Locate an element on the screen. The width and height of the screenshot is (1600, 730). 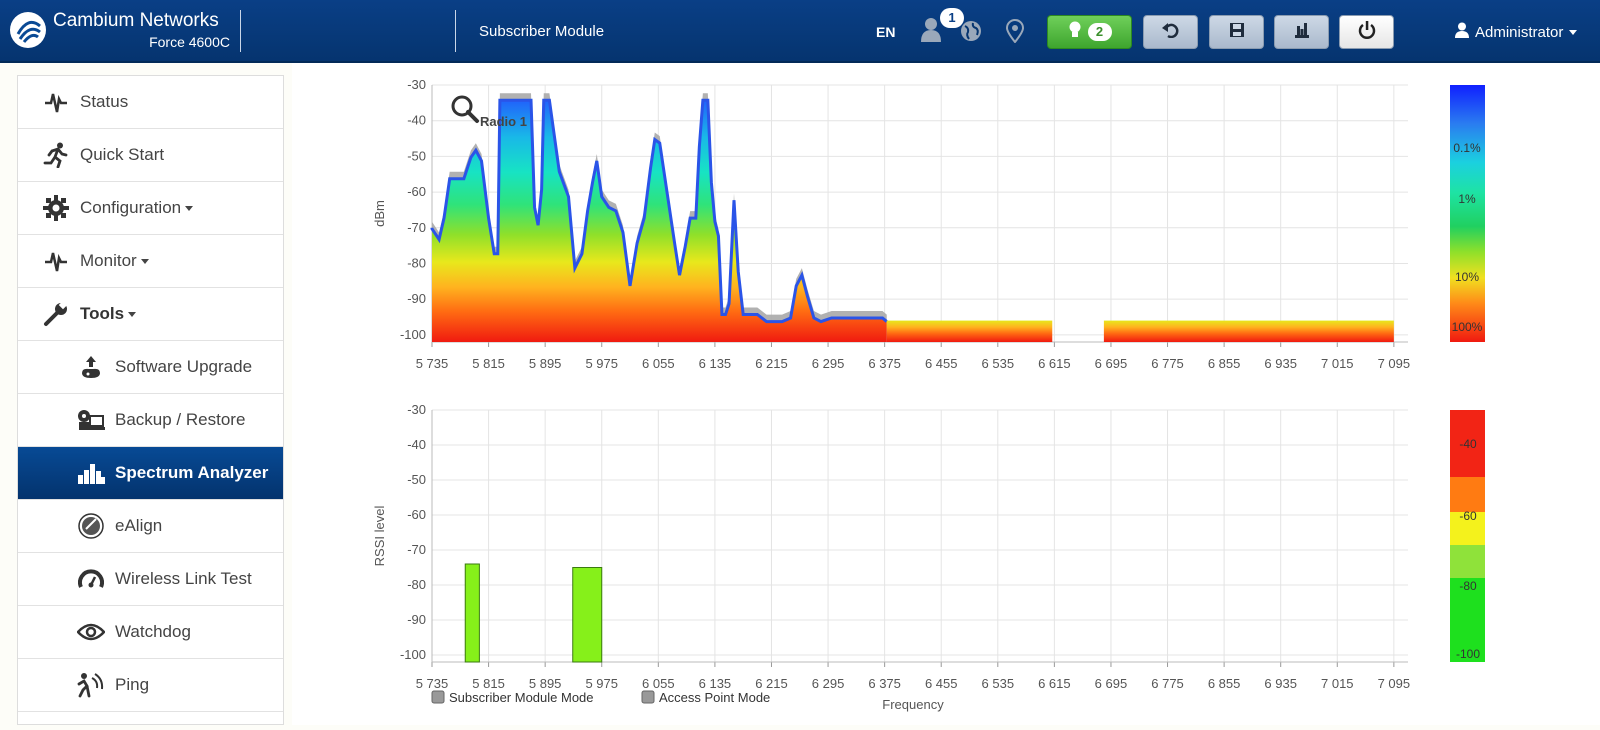
sidebar-item-status: Status is located at coordinates (150, 102).